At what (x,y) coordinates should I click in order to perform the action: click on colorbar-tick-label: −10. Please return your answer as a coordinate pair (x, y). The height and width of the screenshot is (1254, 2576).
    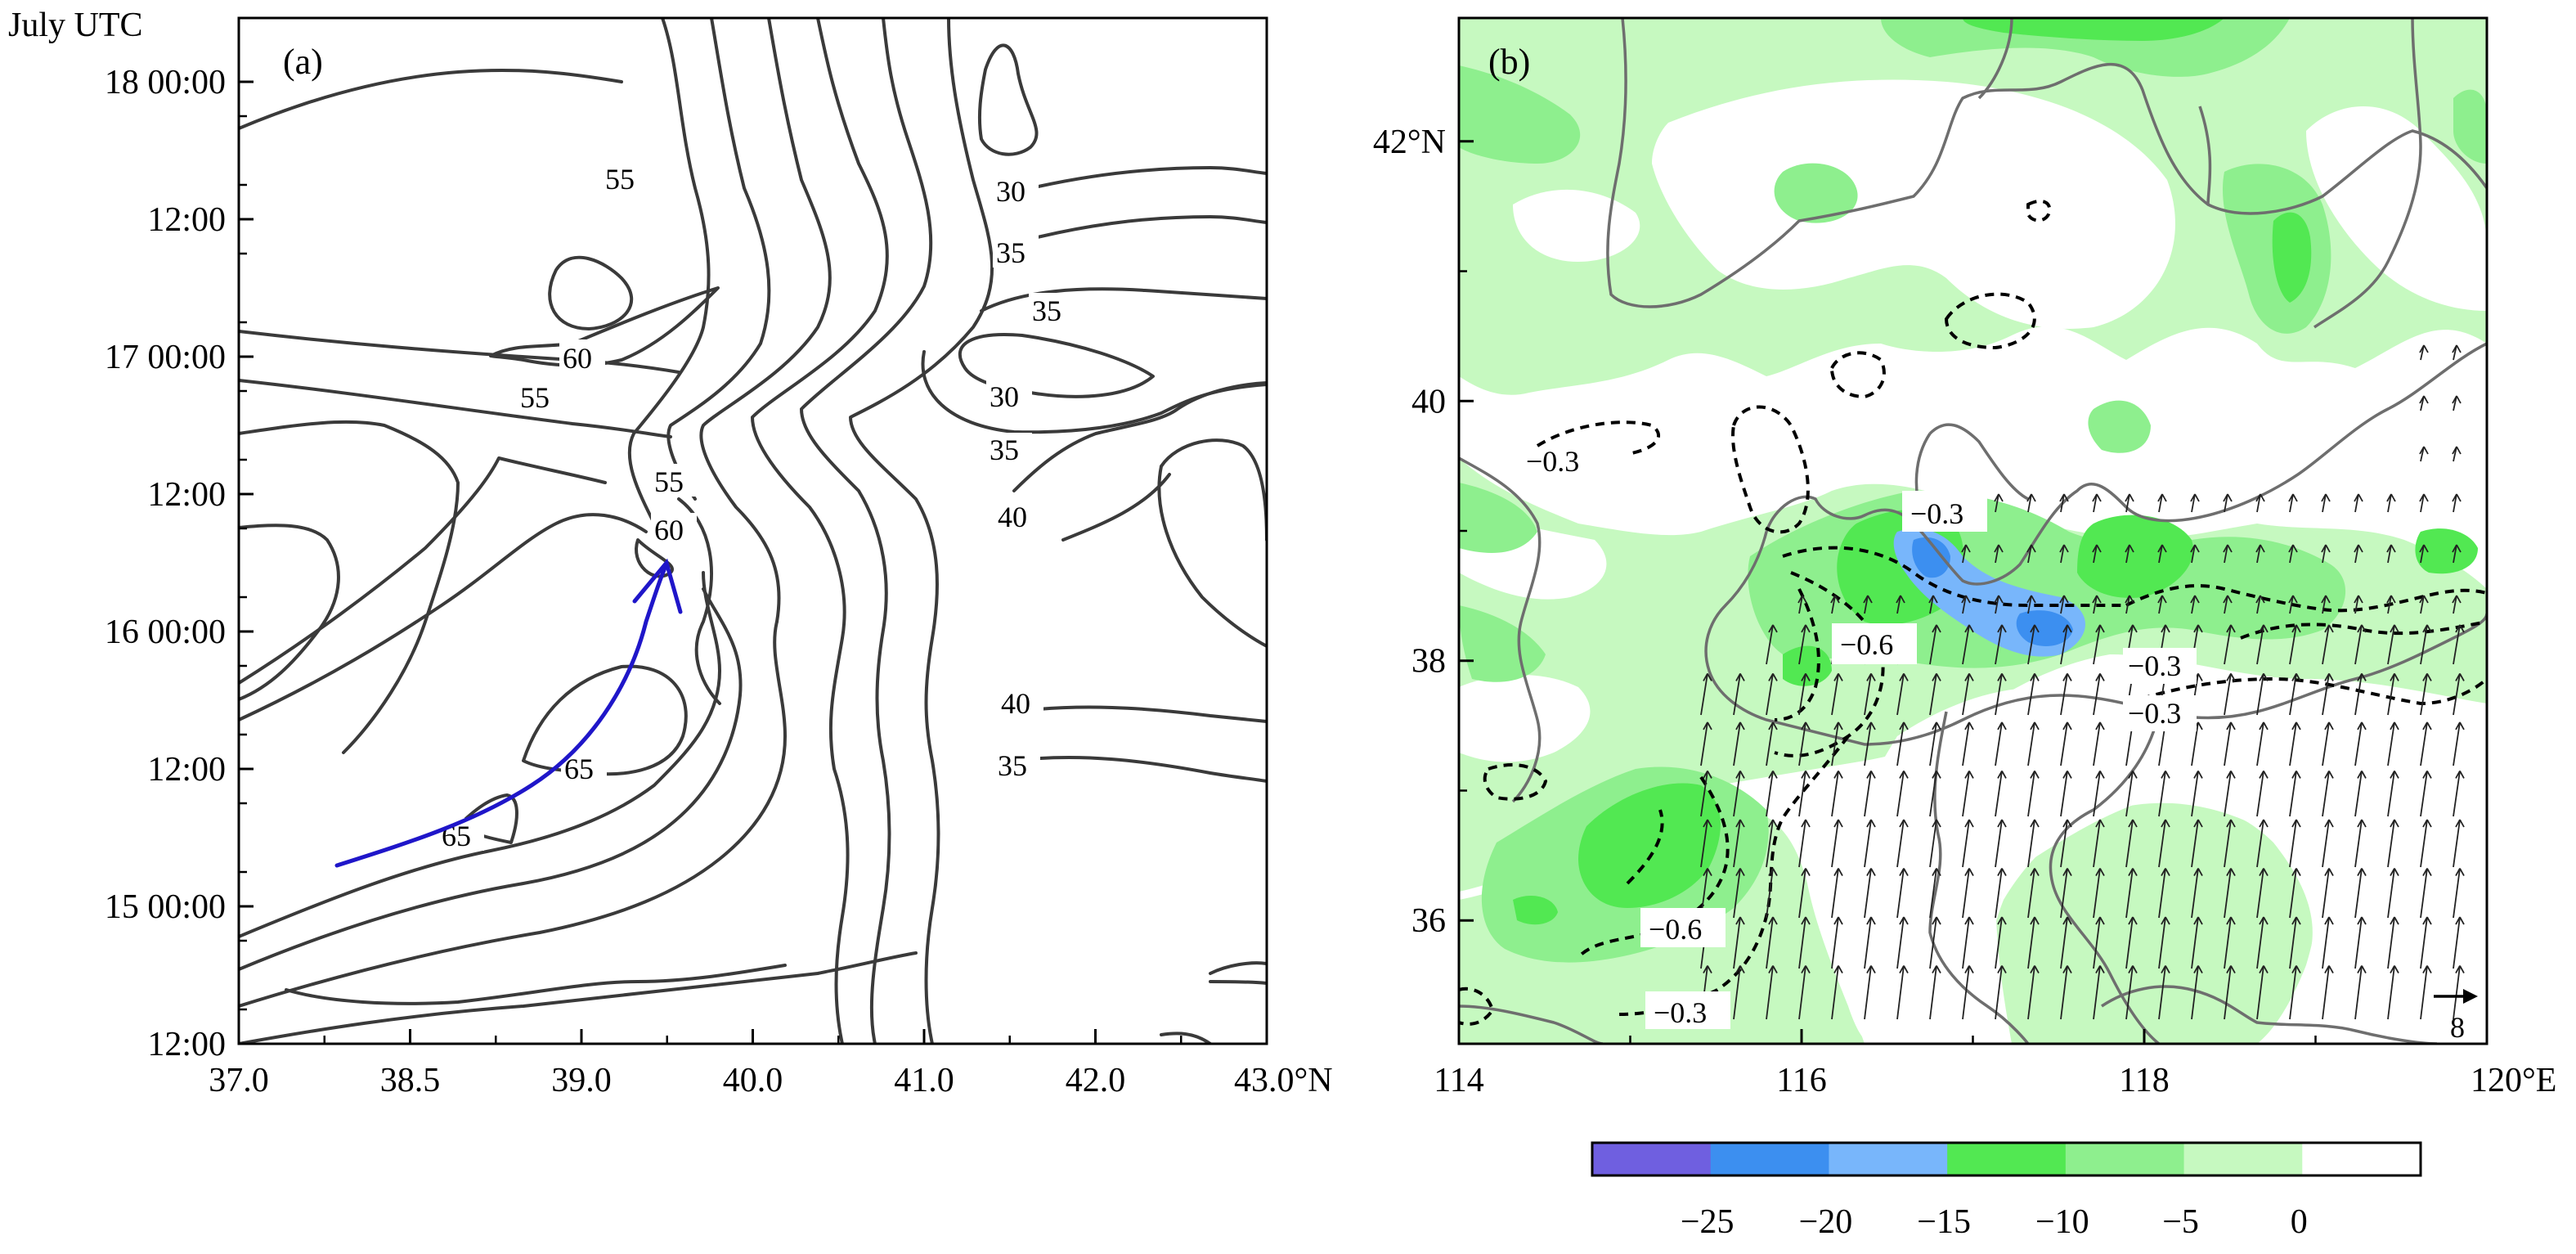
    Looking at the image, I should click on (2062, 1222).